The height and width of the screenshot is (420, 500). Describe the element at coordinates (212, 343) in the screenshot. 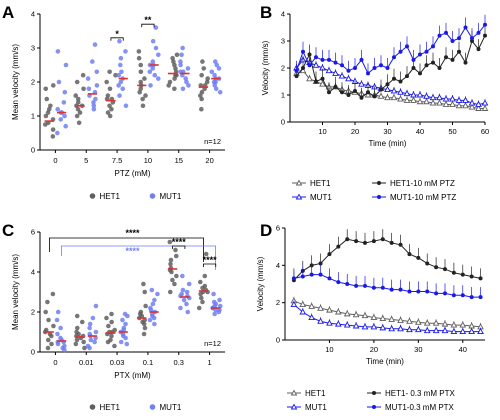

I see `sample-size-annotation: n=12` at that location.